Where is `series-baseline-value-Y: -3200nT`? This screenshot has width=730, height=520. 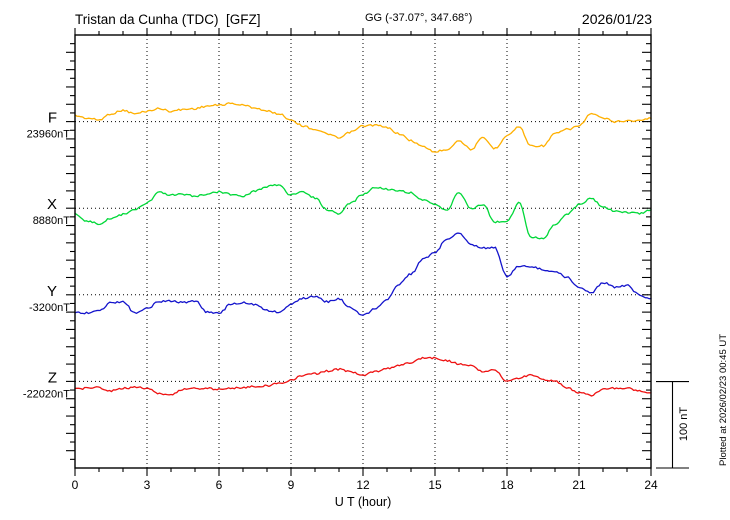 series-baseline-value-Y: -3200nT is located at coordinates (49, 308).